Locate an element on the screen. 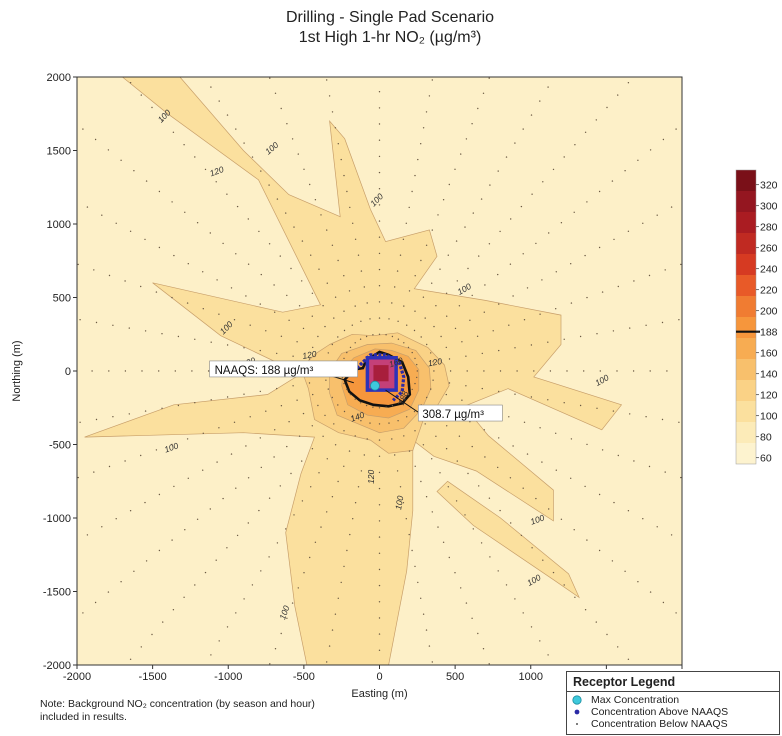 The height and width of the screenshot is (736, 782). max-concentration-marker is located at coordinates (375, 385).